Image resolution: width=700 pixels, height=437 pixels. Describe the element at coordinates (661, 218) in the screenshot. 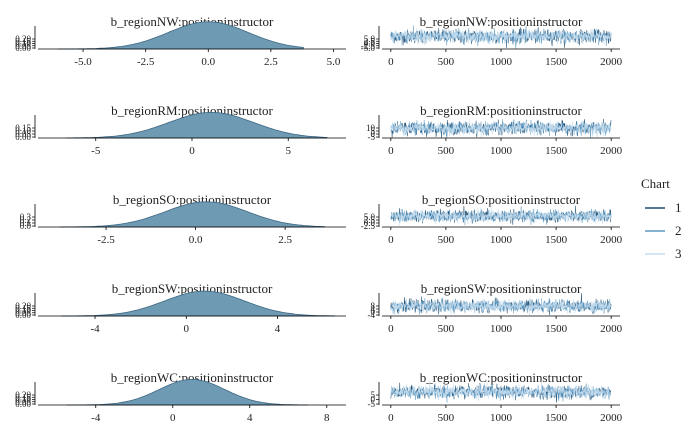

I see `legend: Chart 1 2 3` at that location.